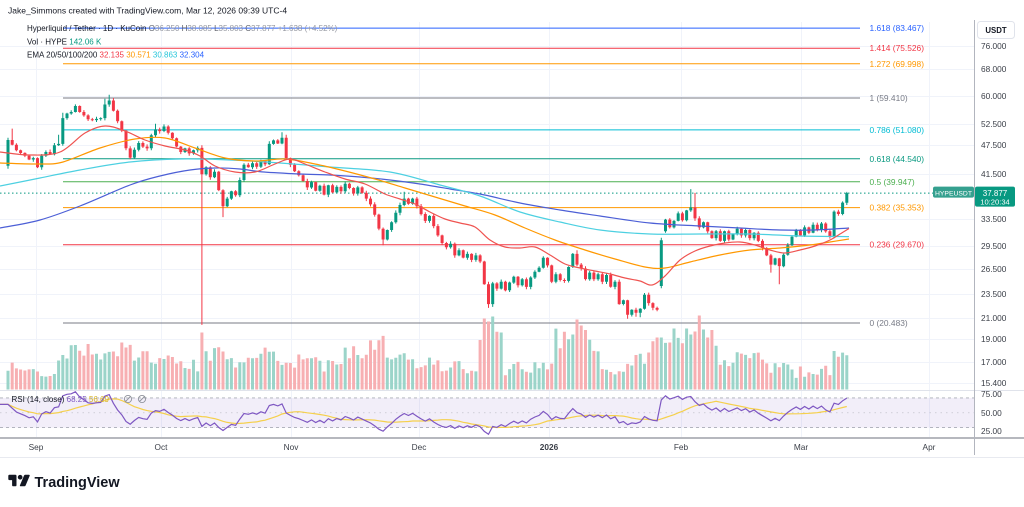  What do you see at coordinates (897, 130) in the screenshot?
I see `svg-text: 0.786 (51.080)` at bounding box center [897, 130].